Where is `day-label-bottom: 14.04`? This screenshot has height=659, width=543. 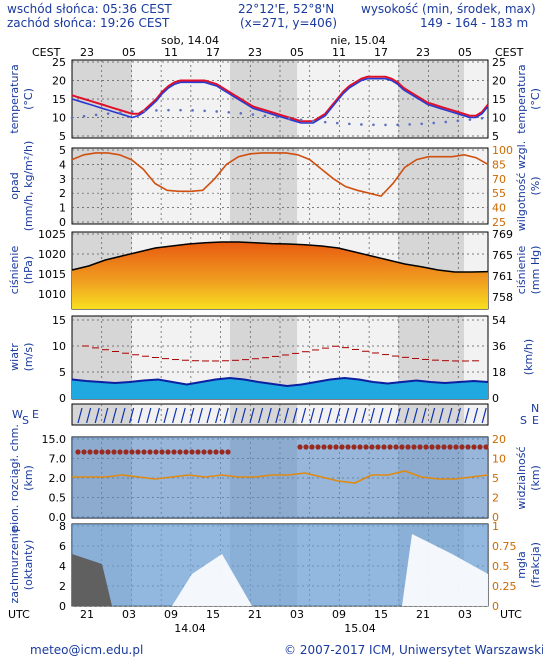
day-label-bottom: 14.04 is located at coordinates (190, 628).